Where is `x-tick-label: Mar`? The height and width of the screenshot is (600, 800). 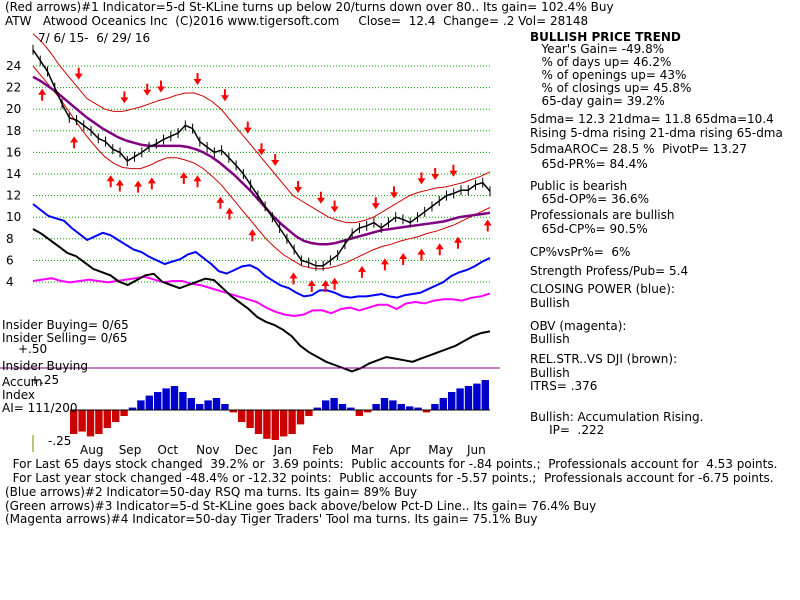
x-tick-label: Mar is located at coordinates (362, 450).